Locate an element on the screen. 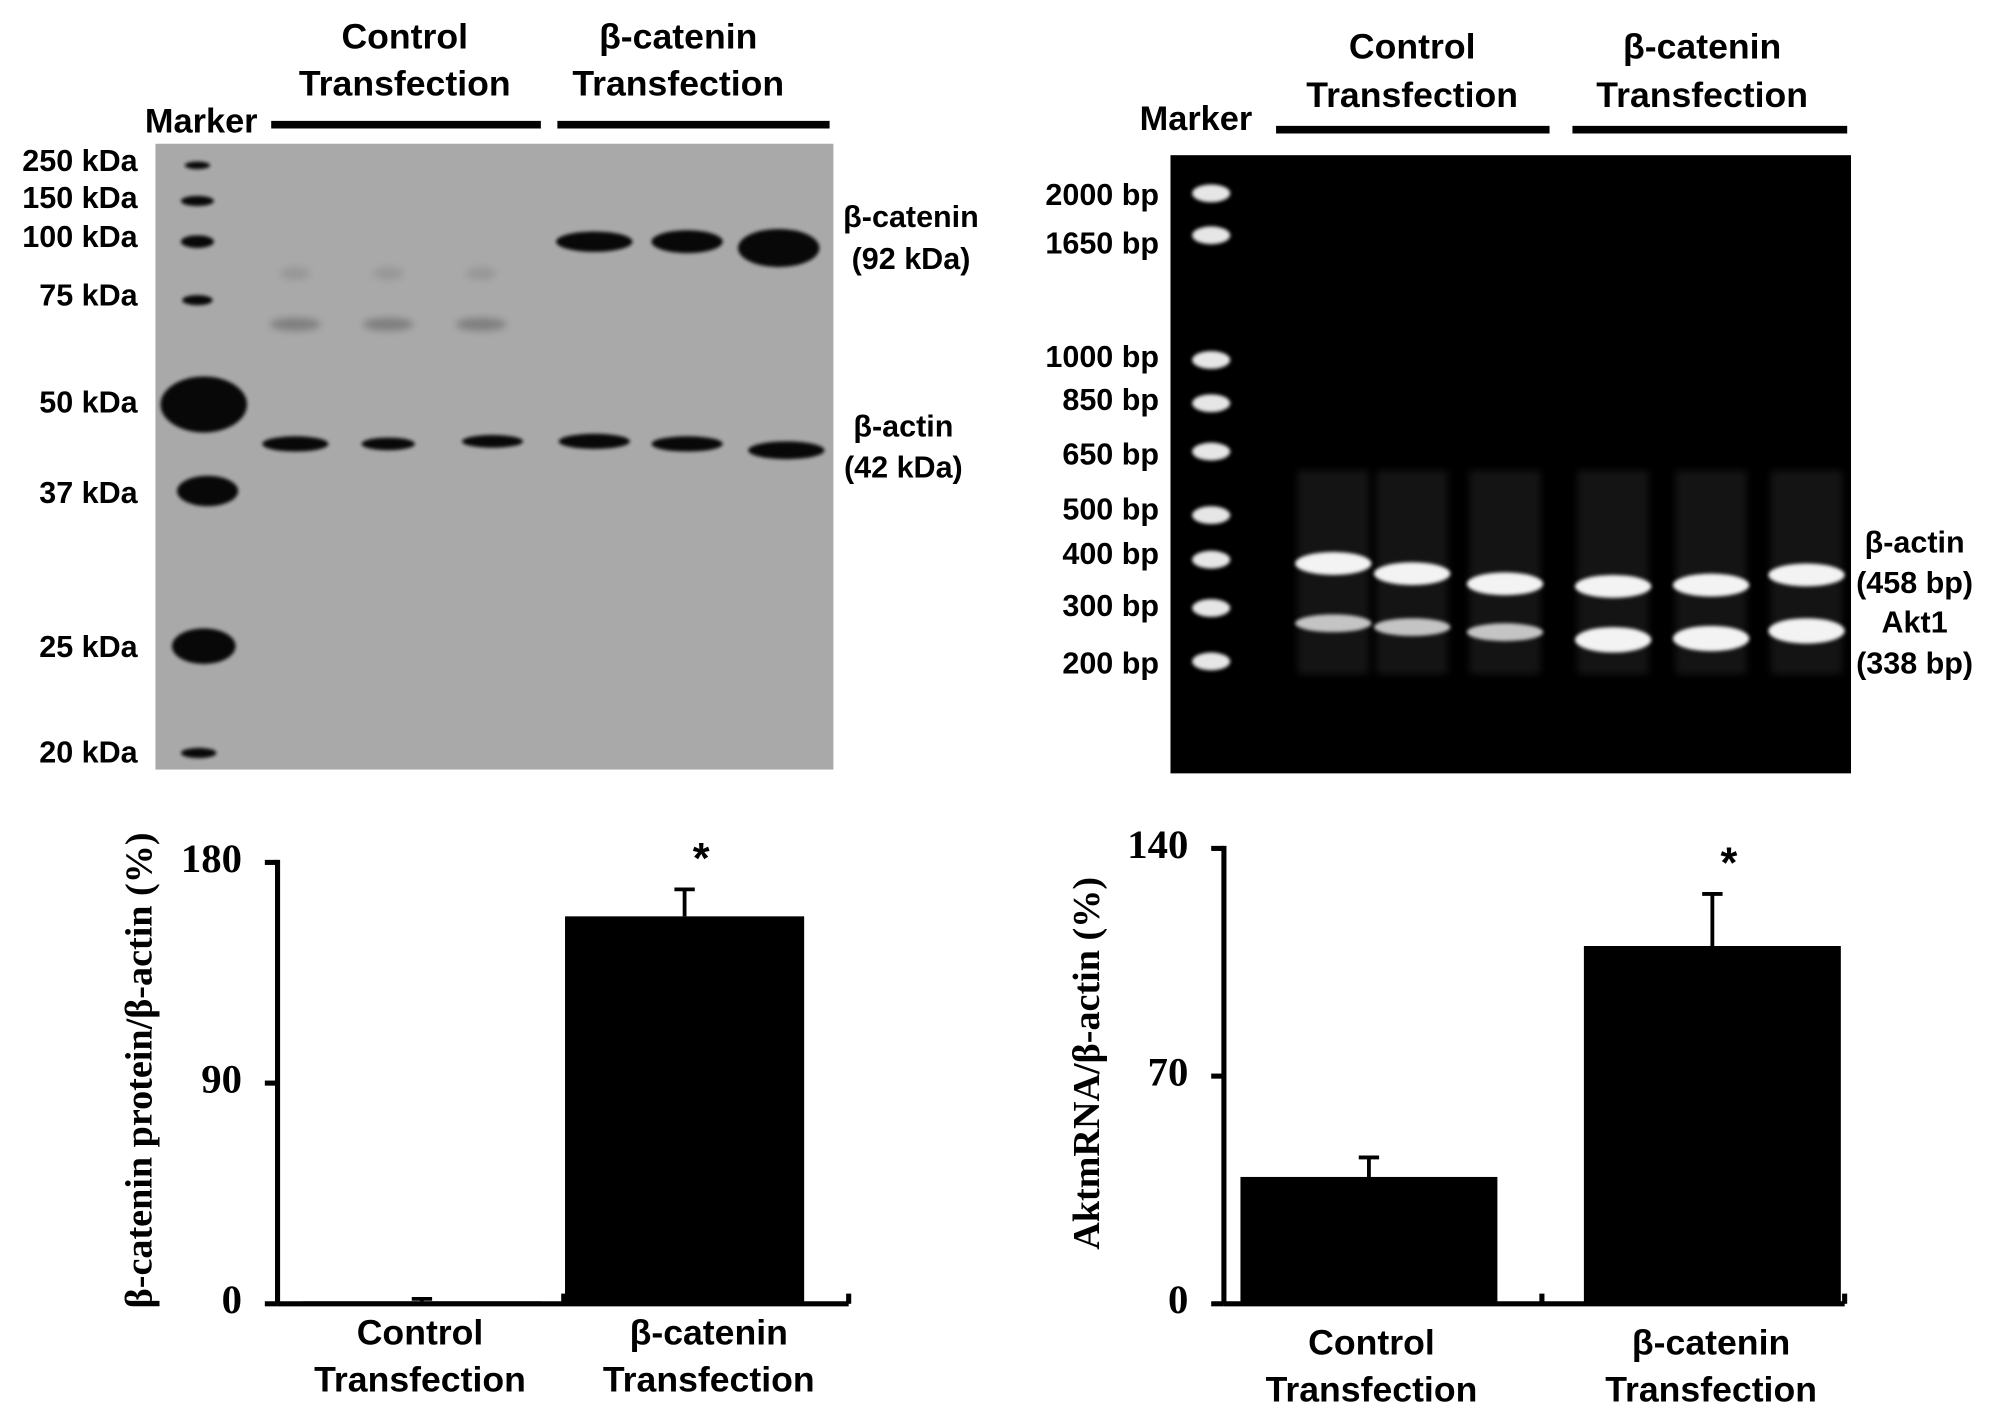  size-label: 25 kDa is located at coordinates (88, 647).